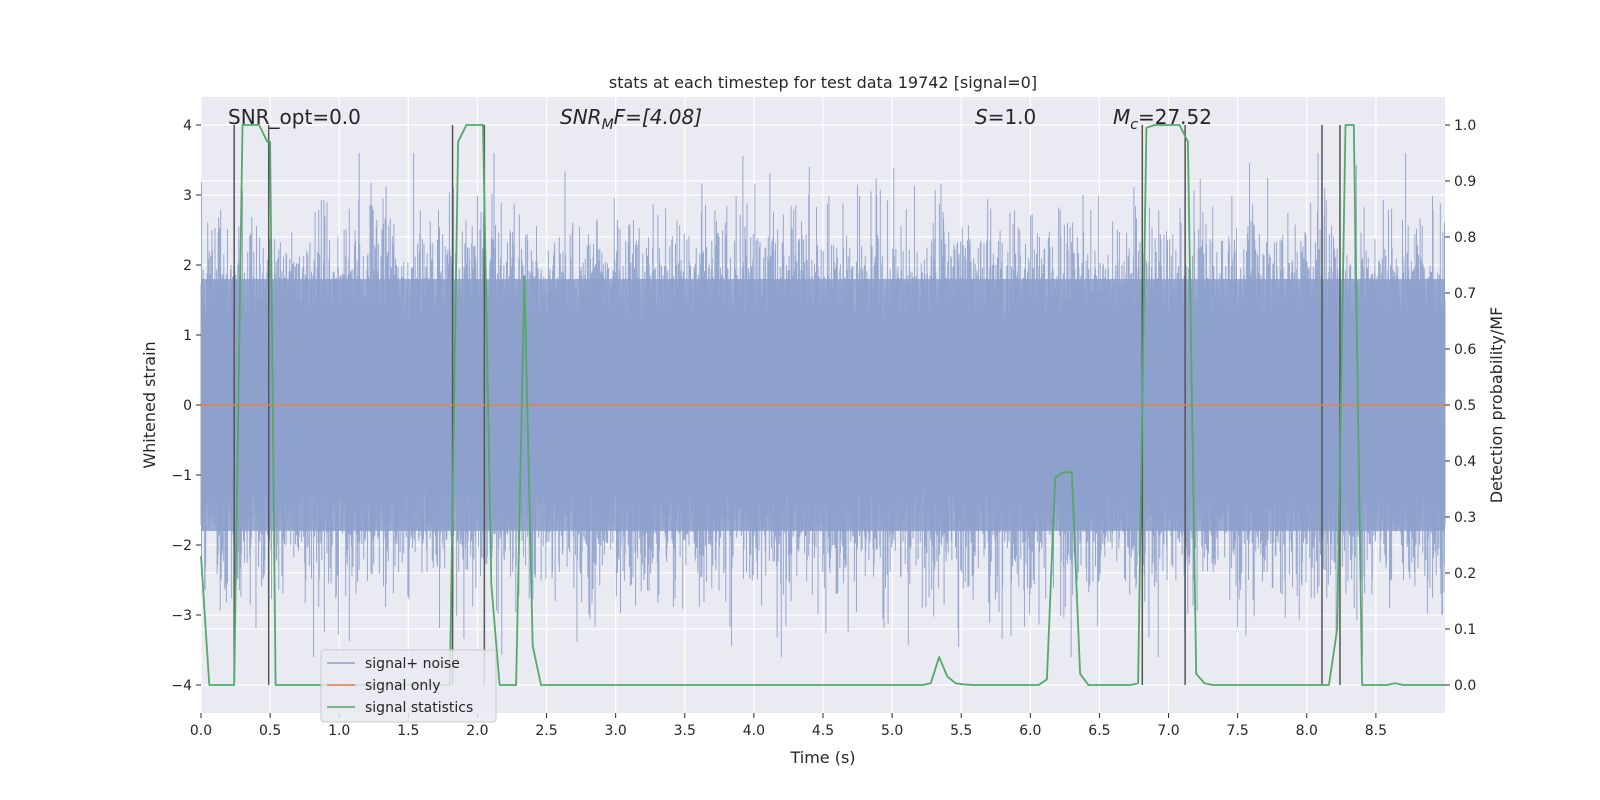 The image size is (1600, 800). Describe the element at coordinates (616, 731) in the screenshot. I see `x-tick-label: 3.0` at that location.